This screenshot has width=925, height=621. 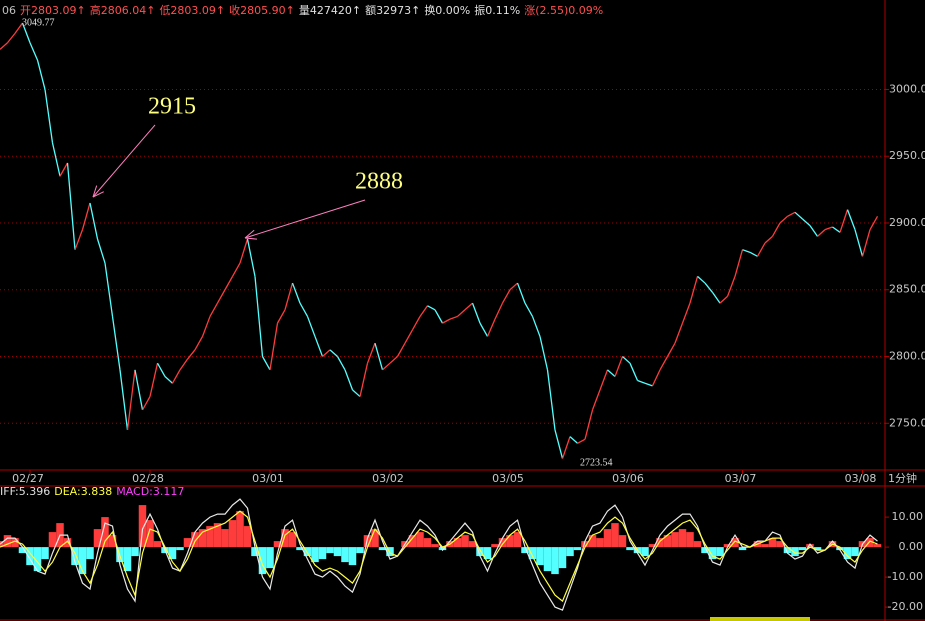 What do you see at coordinates (124, 161) in the screenshot?
I see `annotation-arrow` at bounding box center [124, 161].